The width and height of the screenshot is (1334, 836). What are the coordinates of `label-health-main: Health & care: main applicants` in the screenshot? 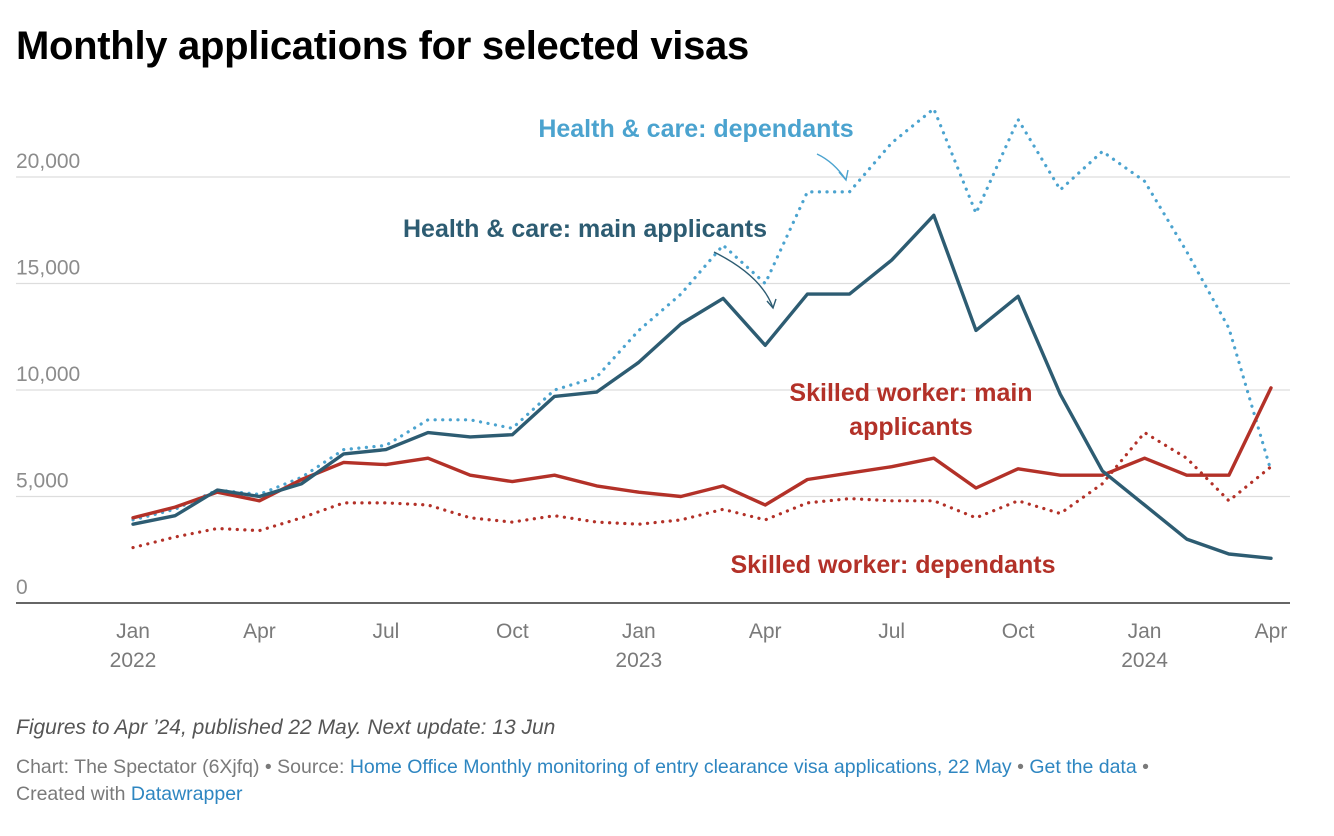 It's located at (585, 229).